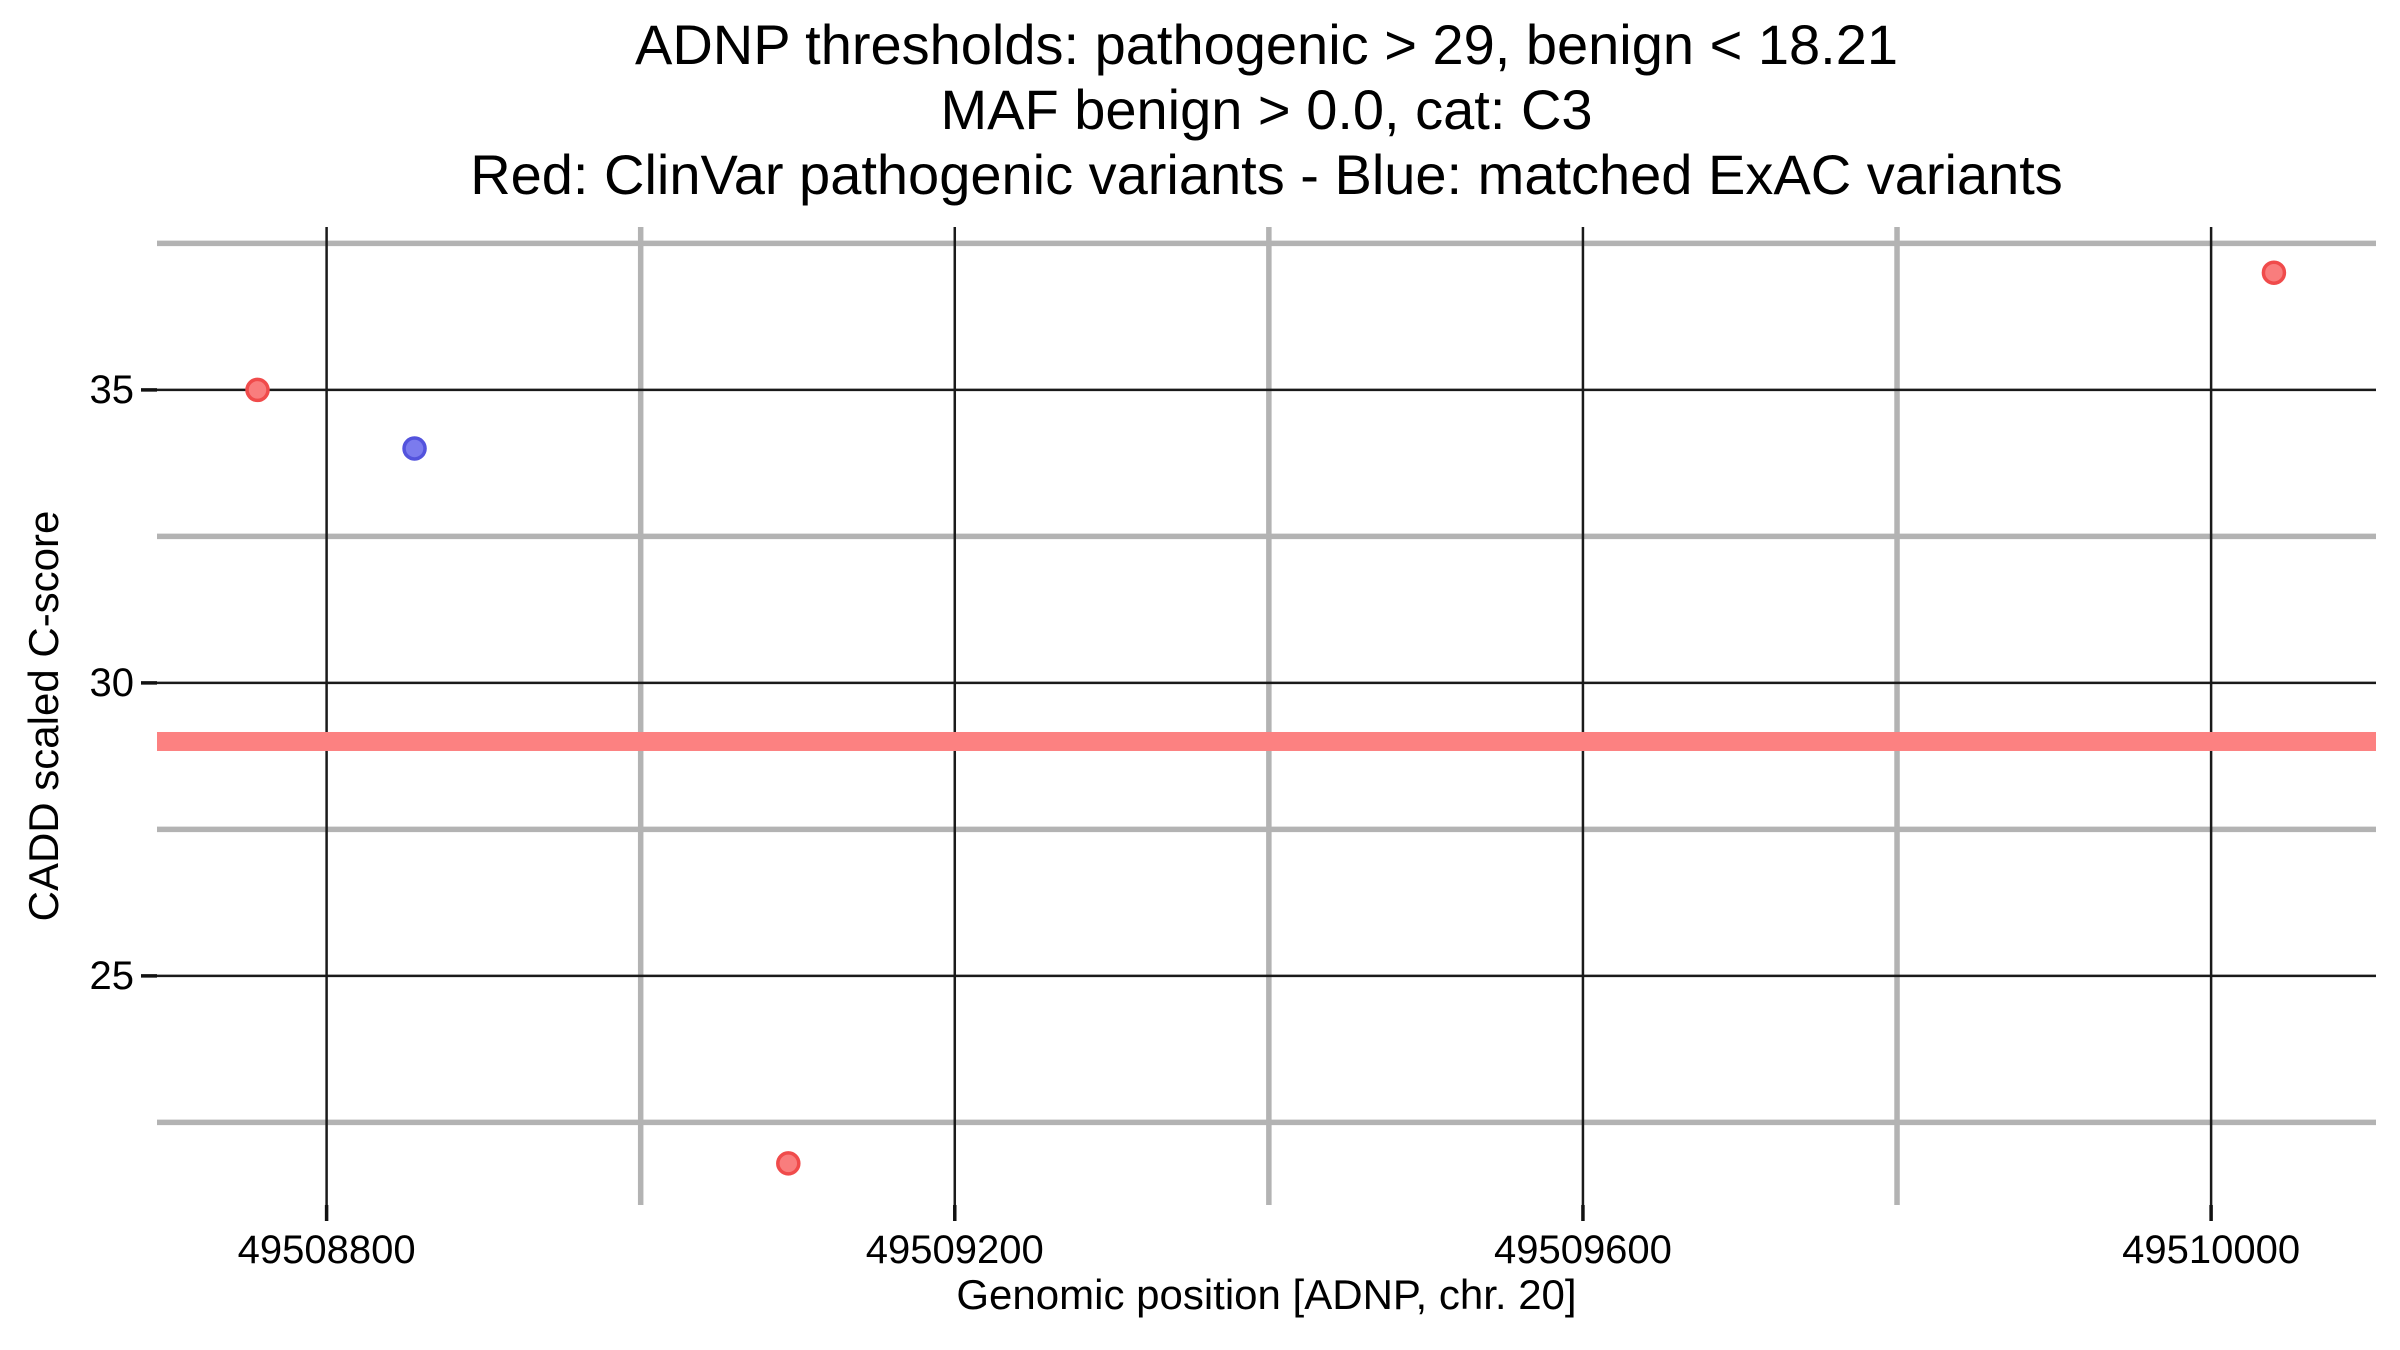  I want to click on chart-title-line-2: MAF benign > 0.0, cat: C3, so click(1266, 109).